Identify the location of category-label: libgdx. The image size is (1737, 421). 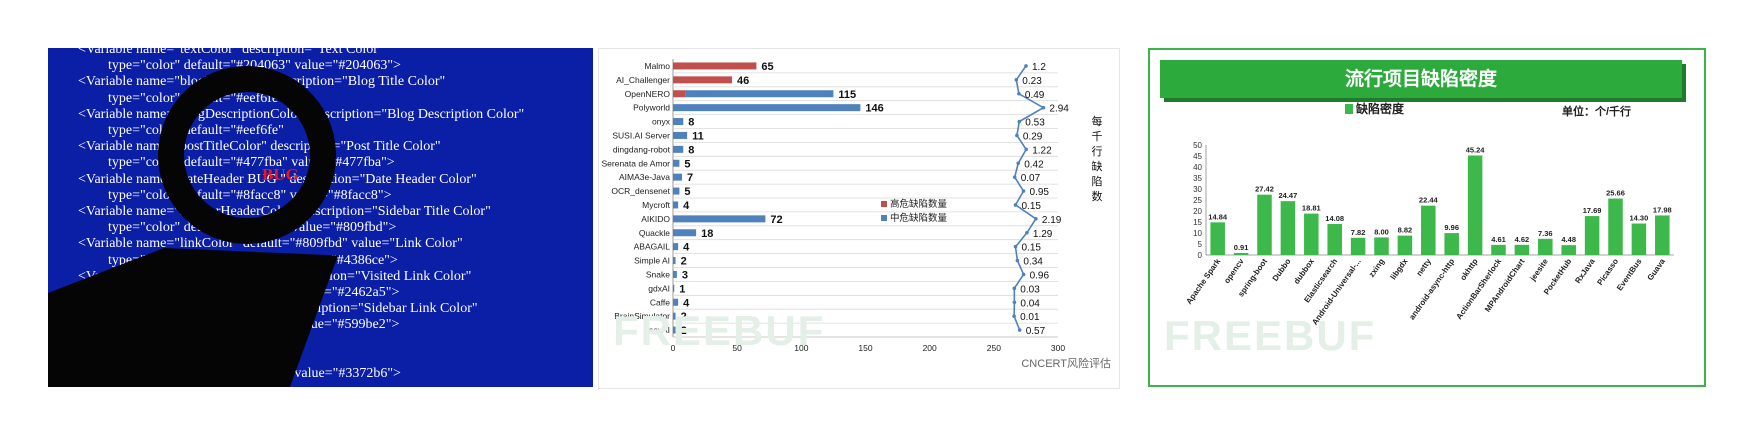
(1399, 269).